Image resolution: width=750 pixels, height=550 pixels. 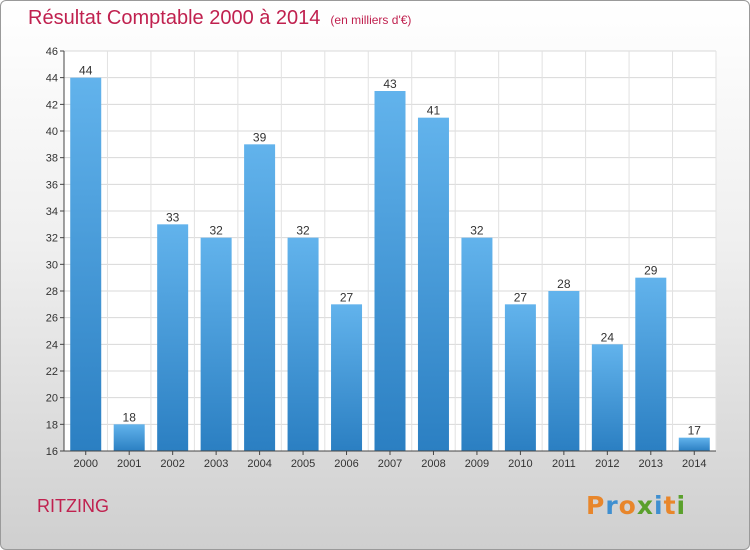 What do you see at coordinates (347, 297) in the screenshot?
I see `data-label-2006: 27` at bounding box center [347, 297].